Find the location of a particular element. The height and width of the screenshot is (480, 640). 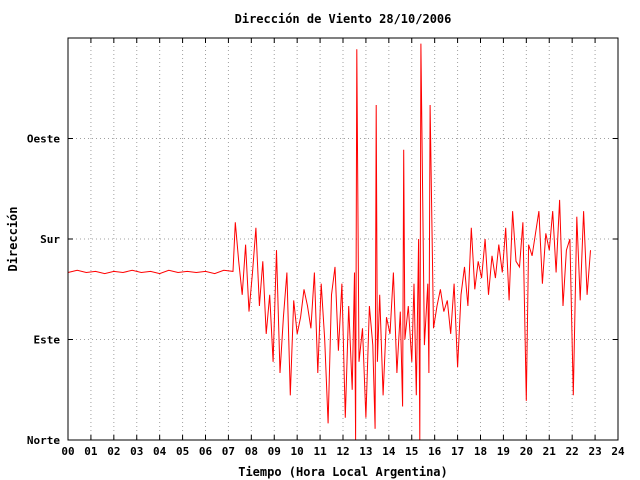

chart-title: Dirección de Viento 28/10/2006 is located at coordinates (343, 19).